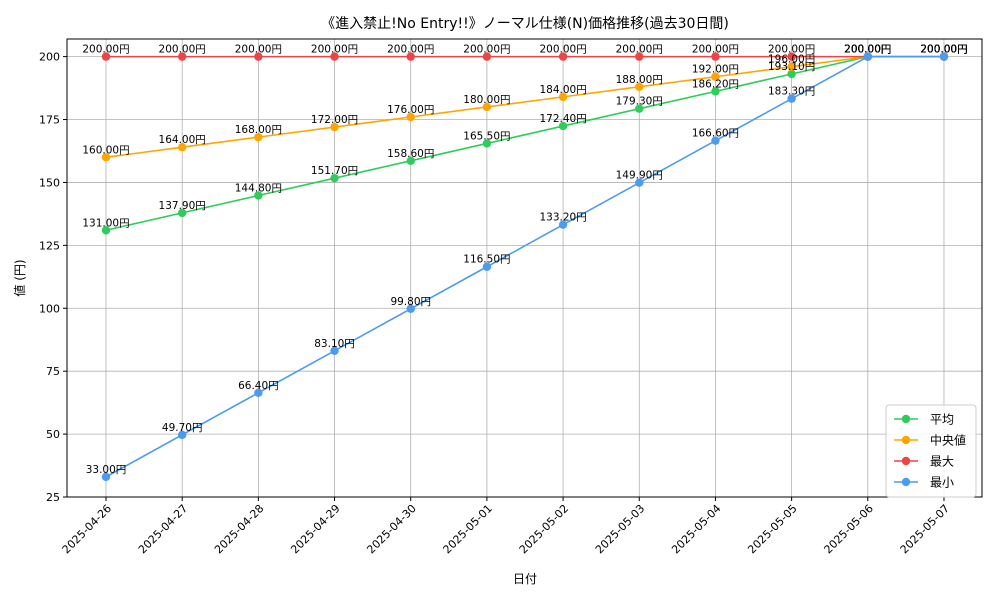  What do you see at coordinates (87, 529) in the screenshot?
I see `x-tick-label: 2025-04-26` at bounding box center [87, 529].